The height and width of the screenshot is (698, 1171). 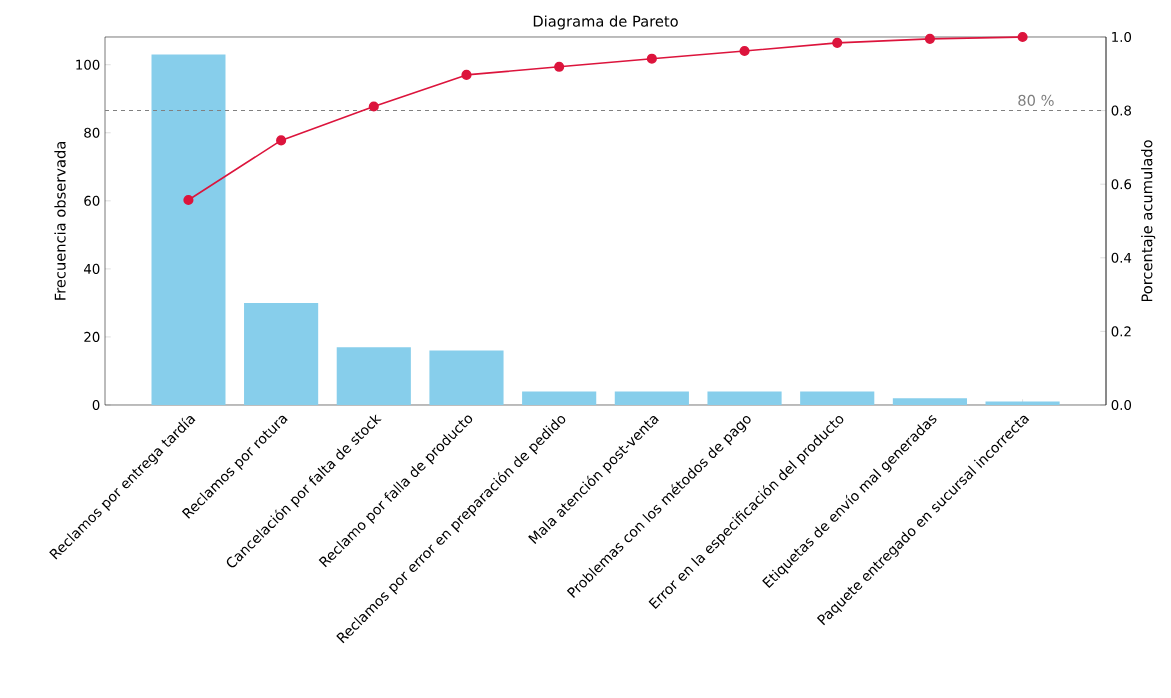 What do you see at coordinates (1148, 221) in the screenshot?
I see `y2-axis-title: Porcentaje acumulado` at bounding box center [1148, 221].